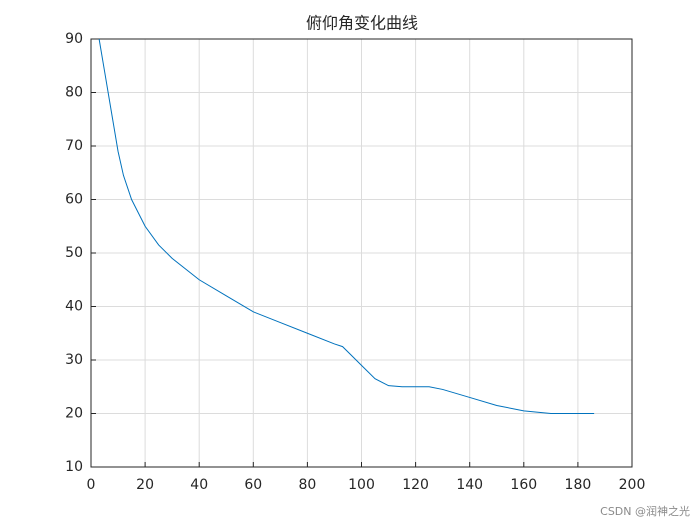 This screenshot has width=700, height=525. What do you see at coordinates (74, 414) in the screenshot?
I see `y-tick-label: 20` at bounding box center [74, 414].